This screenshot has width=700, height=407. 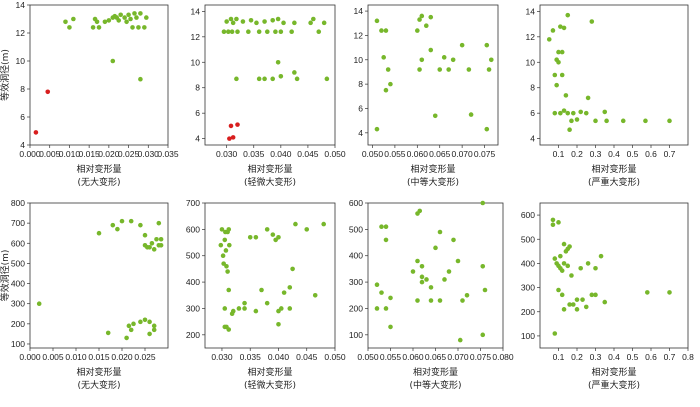 I want to click on x-tick-label: 0.045, so click(x=307, y=357).